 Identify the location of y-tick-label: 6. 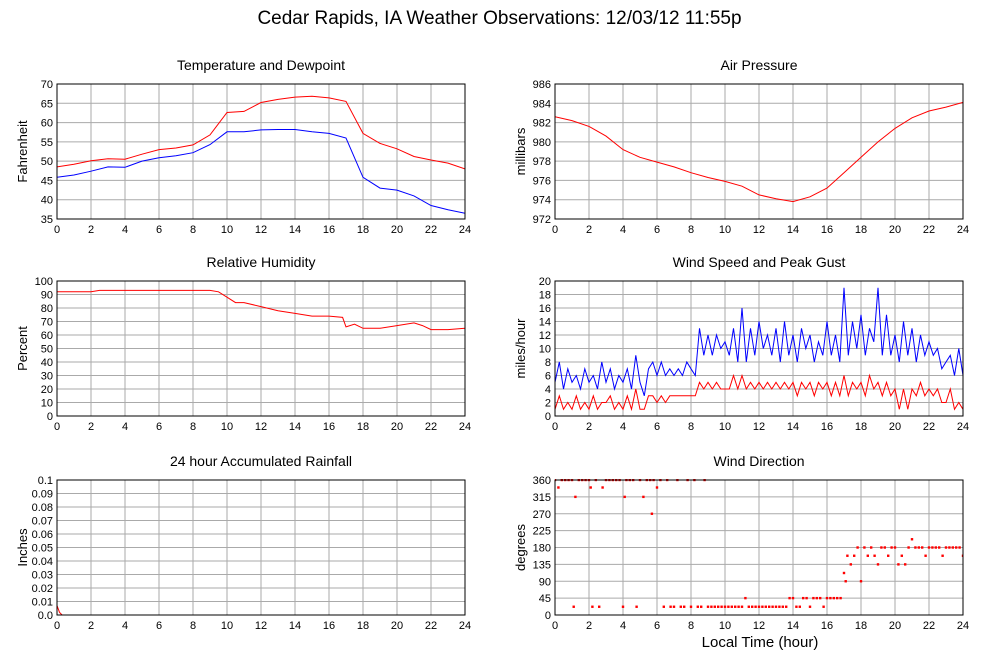
(548, 377).